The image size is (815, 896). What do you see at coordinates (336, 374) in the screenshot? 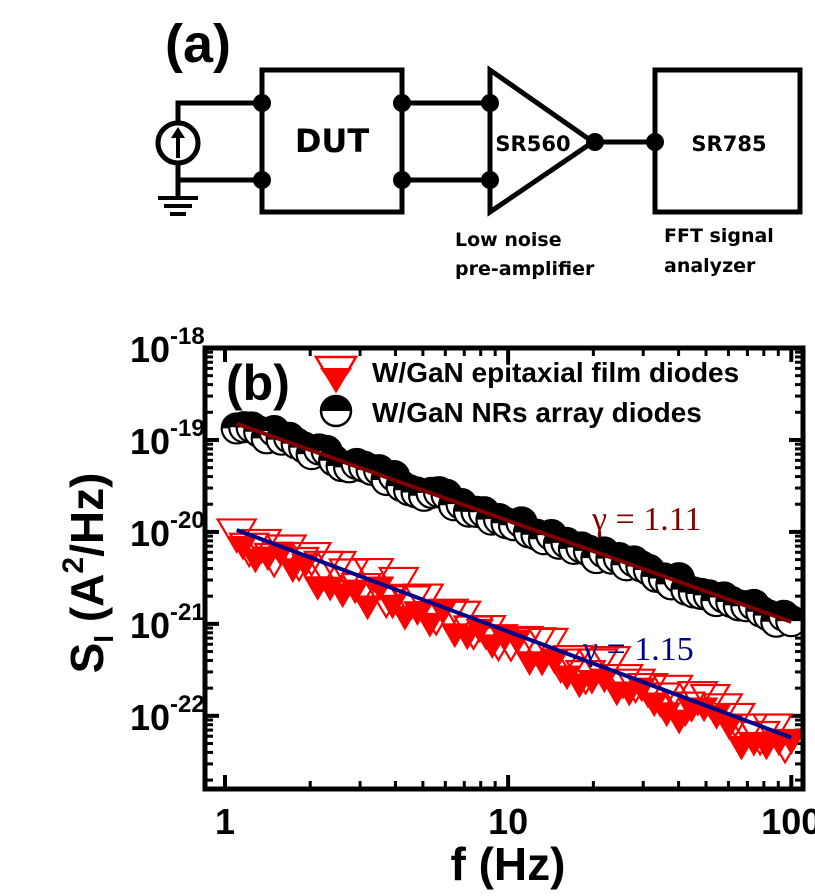
I see `legend-marker-epitaxial` at bounding box center [336, 374].